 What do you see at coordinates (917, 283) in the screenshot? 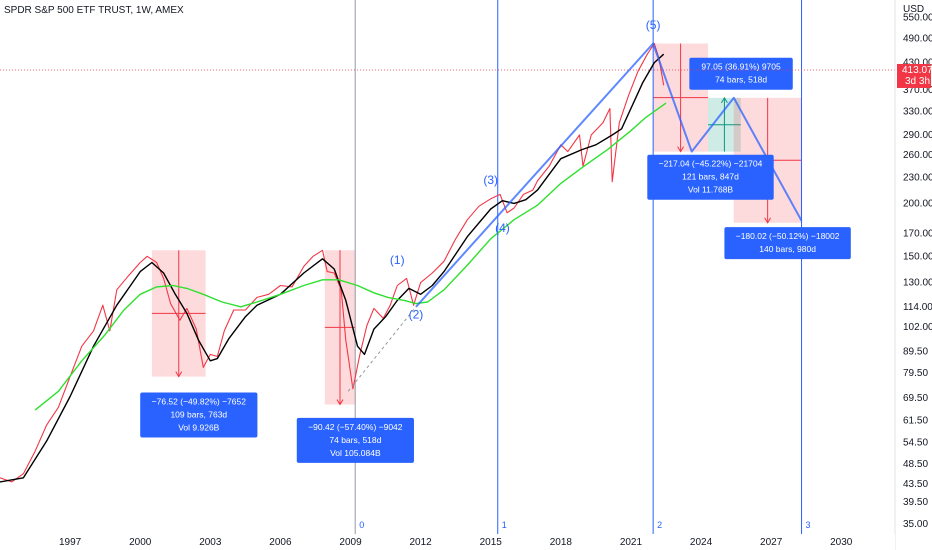
I see `y-tick-label: 130.00` at bounding box center [917, 283].